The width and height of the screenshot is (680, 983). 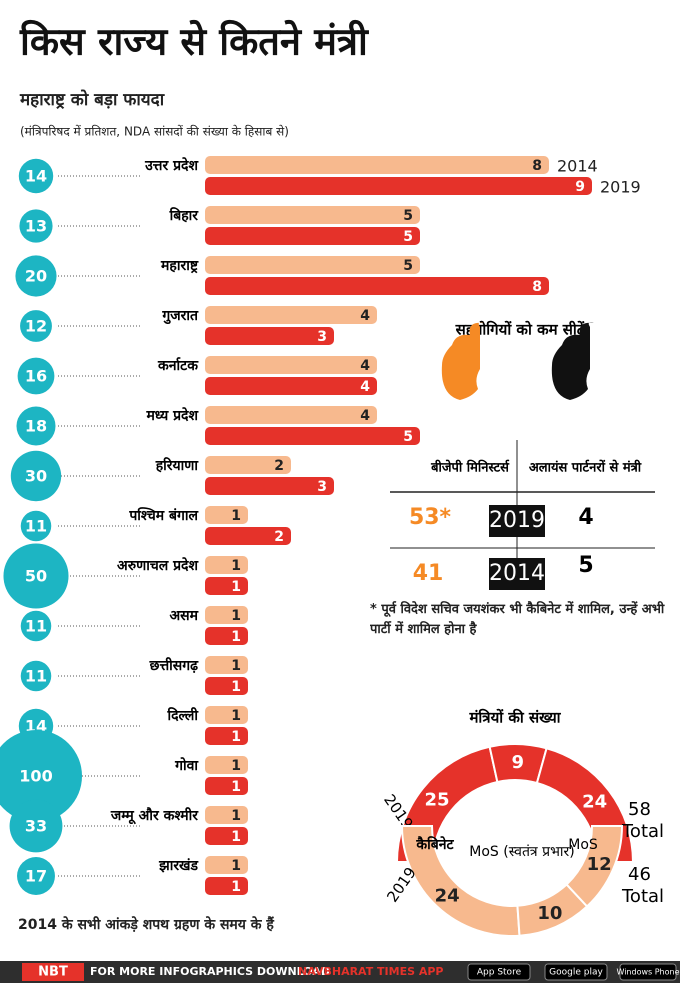 I want to click on ally-silhouette, so click(x=572, y=361).